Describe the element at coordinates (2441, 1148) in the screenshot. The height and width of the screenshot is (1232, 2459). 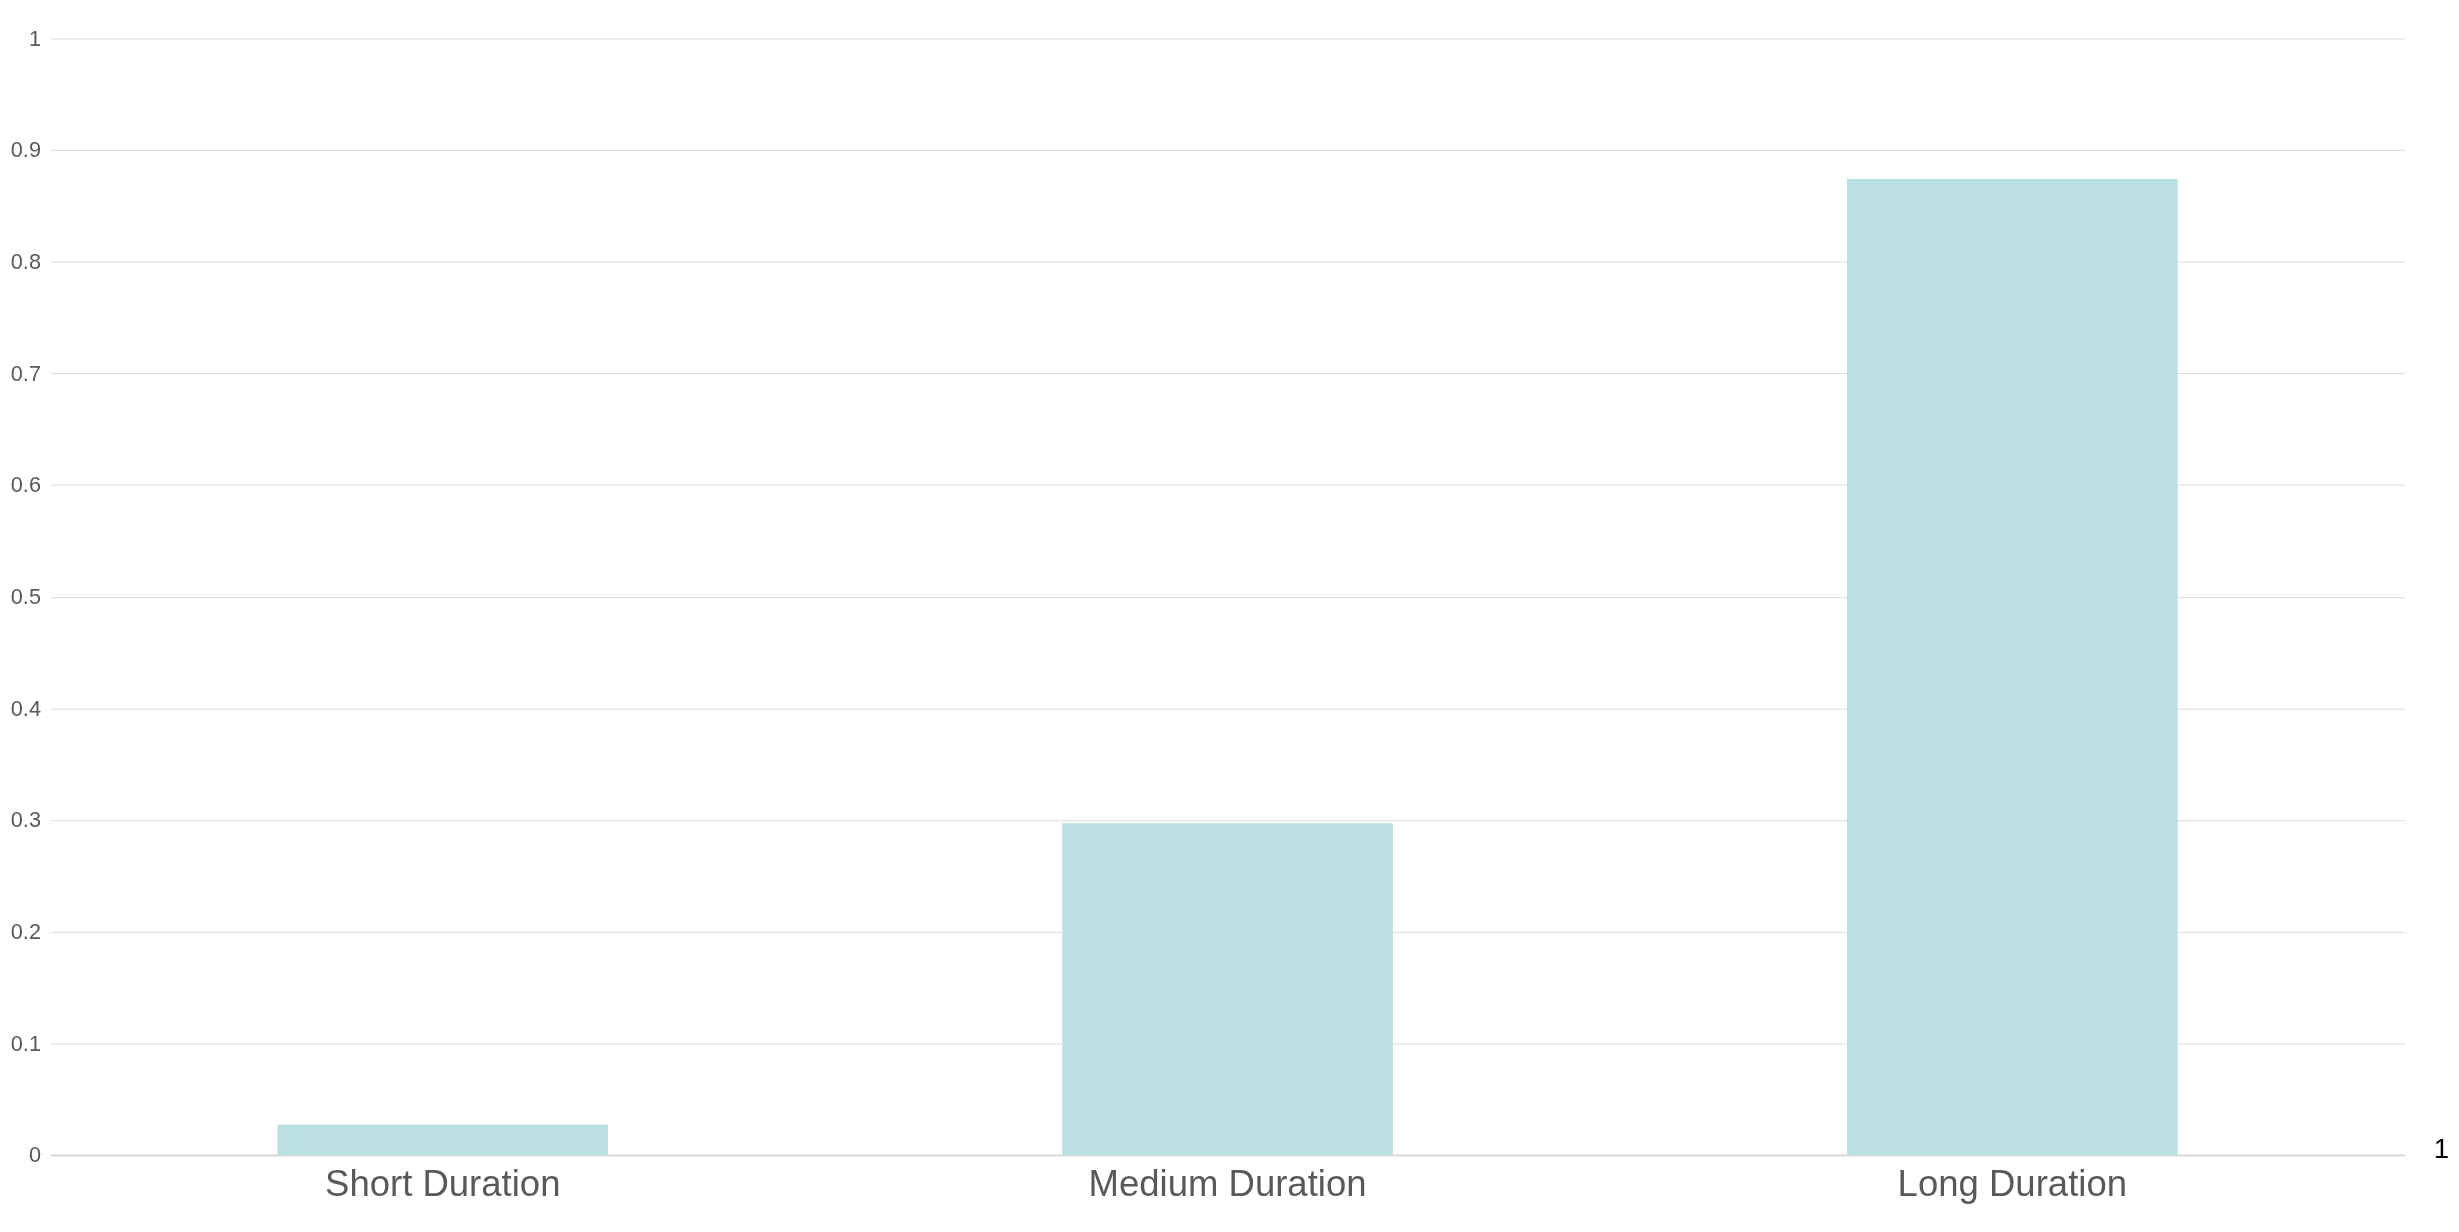
I see `text: 1` at that location.